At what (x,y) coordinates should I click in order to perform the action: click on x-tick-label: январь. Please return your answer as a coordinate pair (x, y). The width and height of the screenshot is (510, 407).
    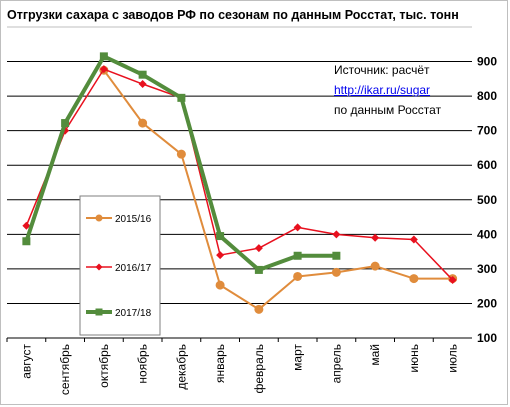
    Looking at the image, I should click on (220, 363).